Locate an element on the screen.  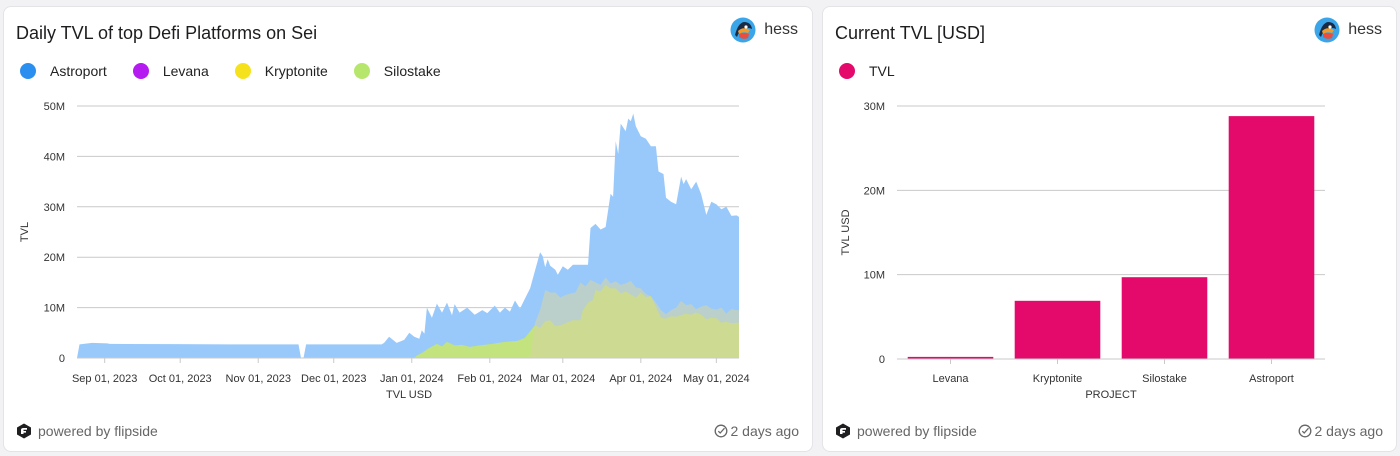
x-tick-label: Jan 01, 2024 is located at coordinates (412, 379).